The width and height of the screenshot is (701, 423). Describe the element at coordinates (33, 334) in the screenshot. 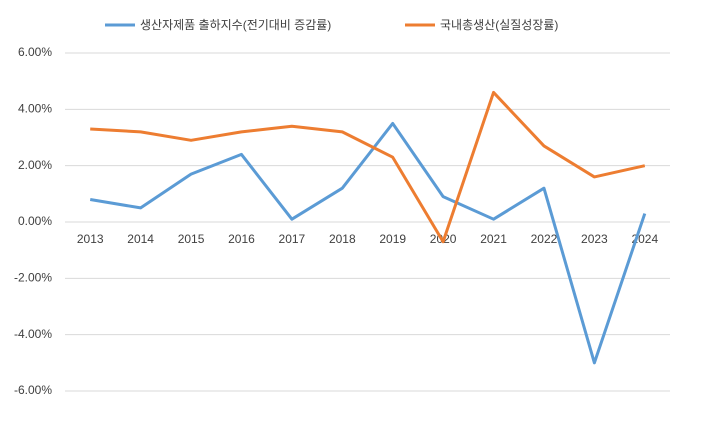

I see `y-tick-label: -4.00%` at that location.